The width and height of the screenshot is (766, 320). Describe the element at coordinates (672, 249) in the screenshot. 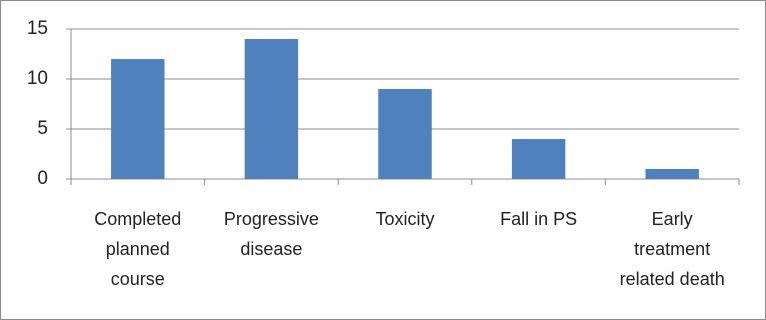

I see `x-tick-label: Early treatment related death` at that location.